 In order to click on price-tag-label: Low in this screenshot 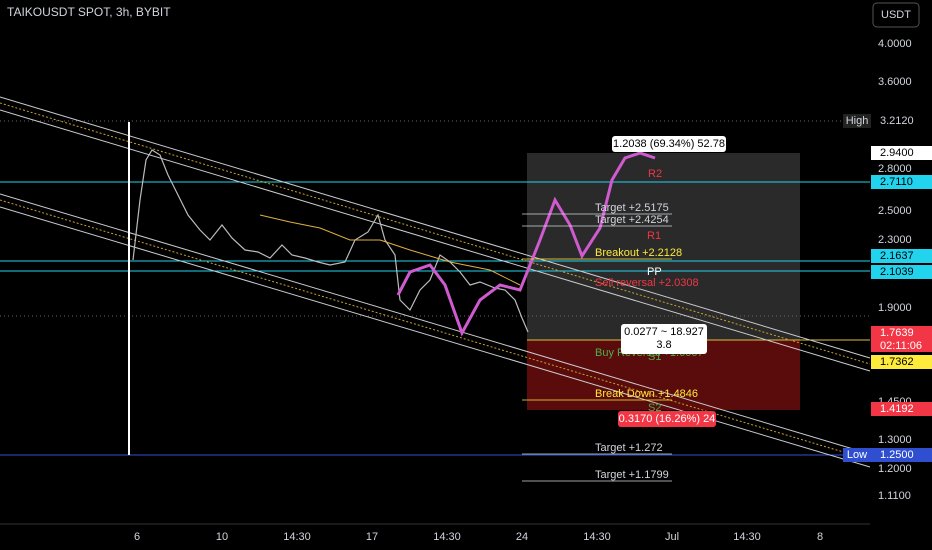, I will do `click(857, 455)`.